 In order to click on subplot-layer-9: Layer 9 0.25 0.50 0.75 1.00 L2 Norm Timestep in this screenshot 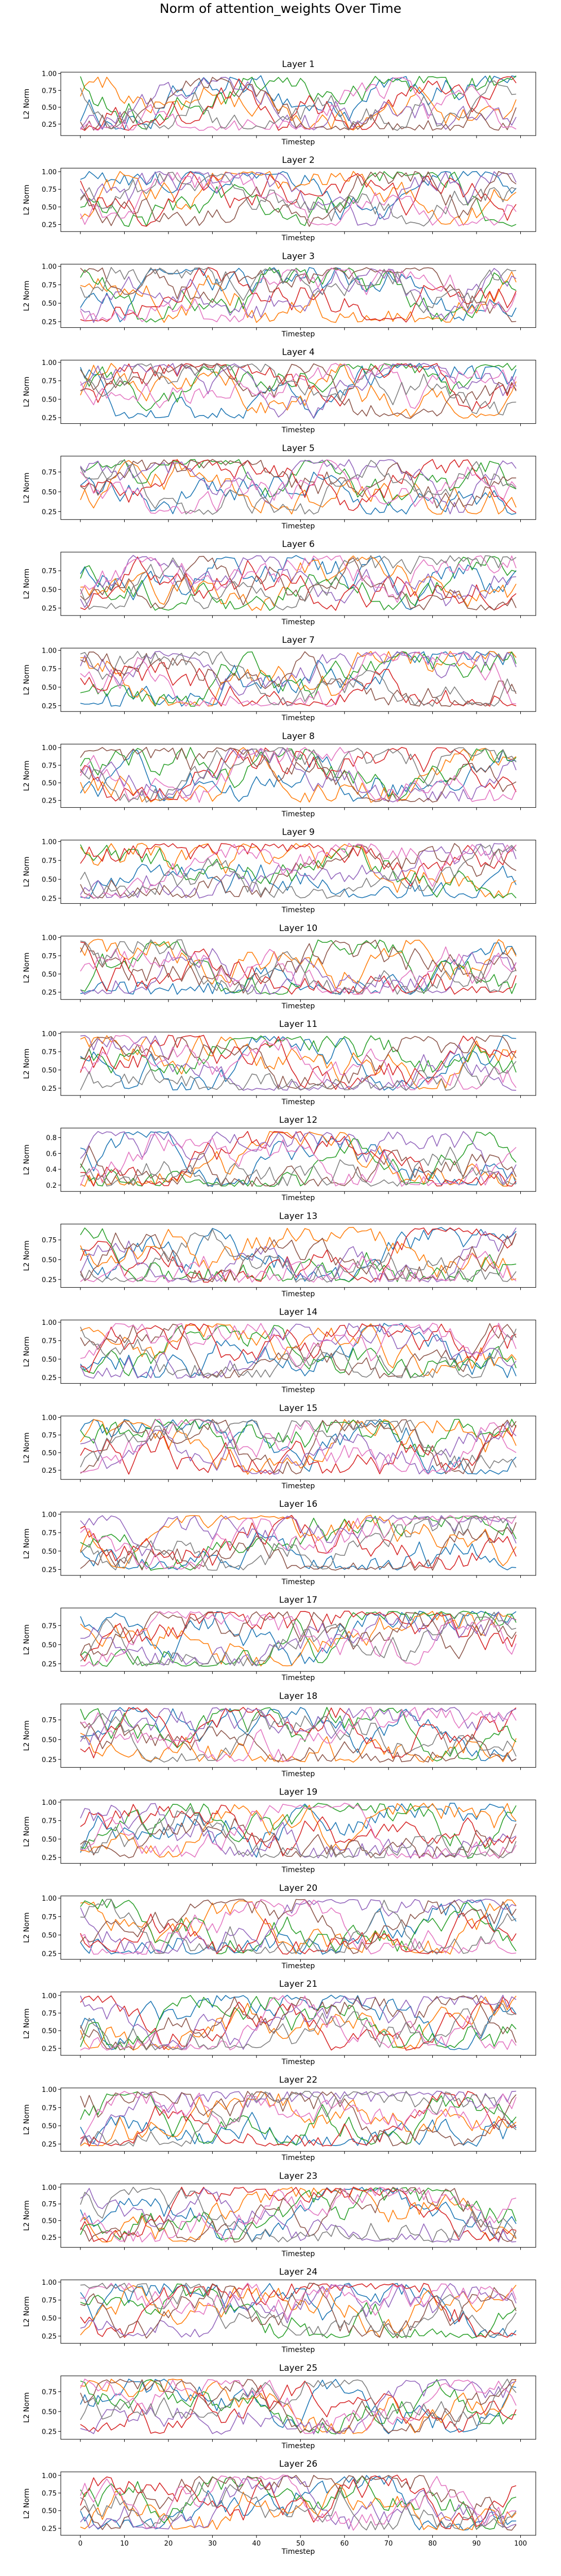, I will do `click(279, 871)`.